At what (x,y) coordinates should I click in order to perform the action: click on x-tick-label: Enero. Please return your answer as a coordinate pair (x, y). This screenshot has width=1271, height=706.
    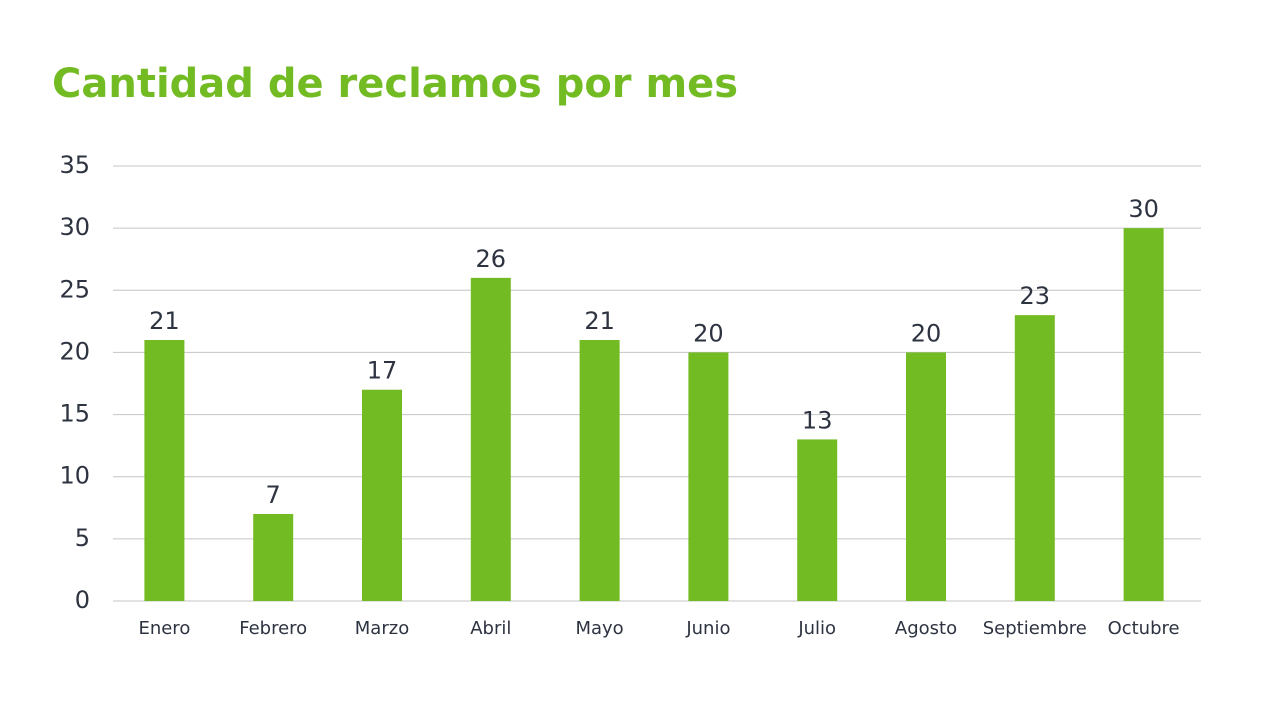
    Looking at the image, I should click on (164, 628).